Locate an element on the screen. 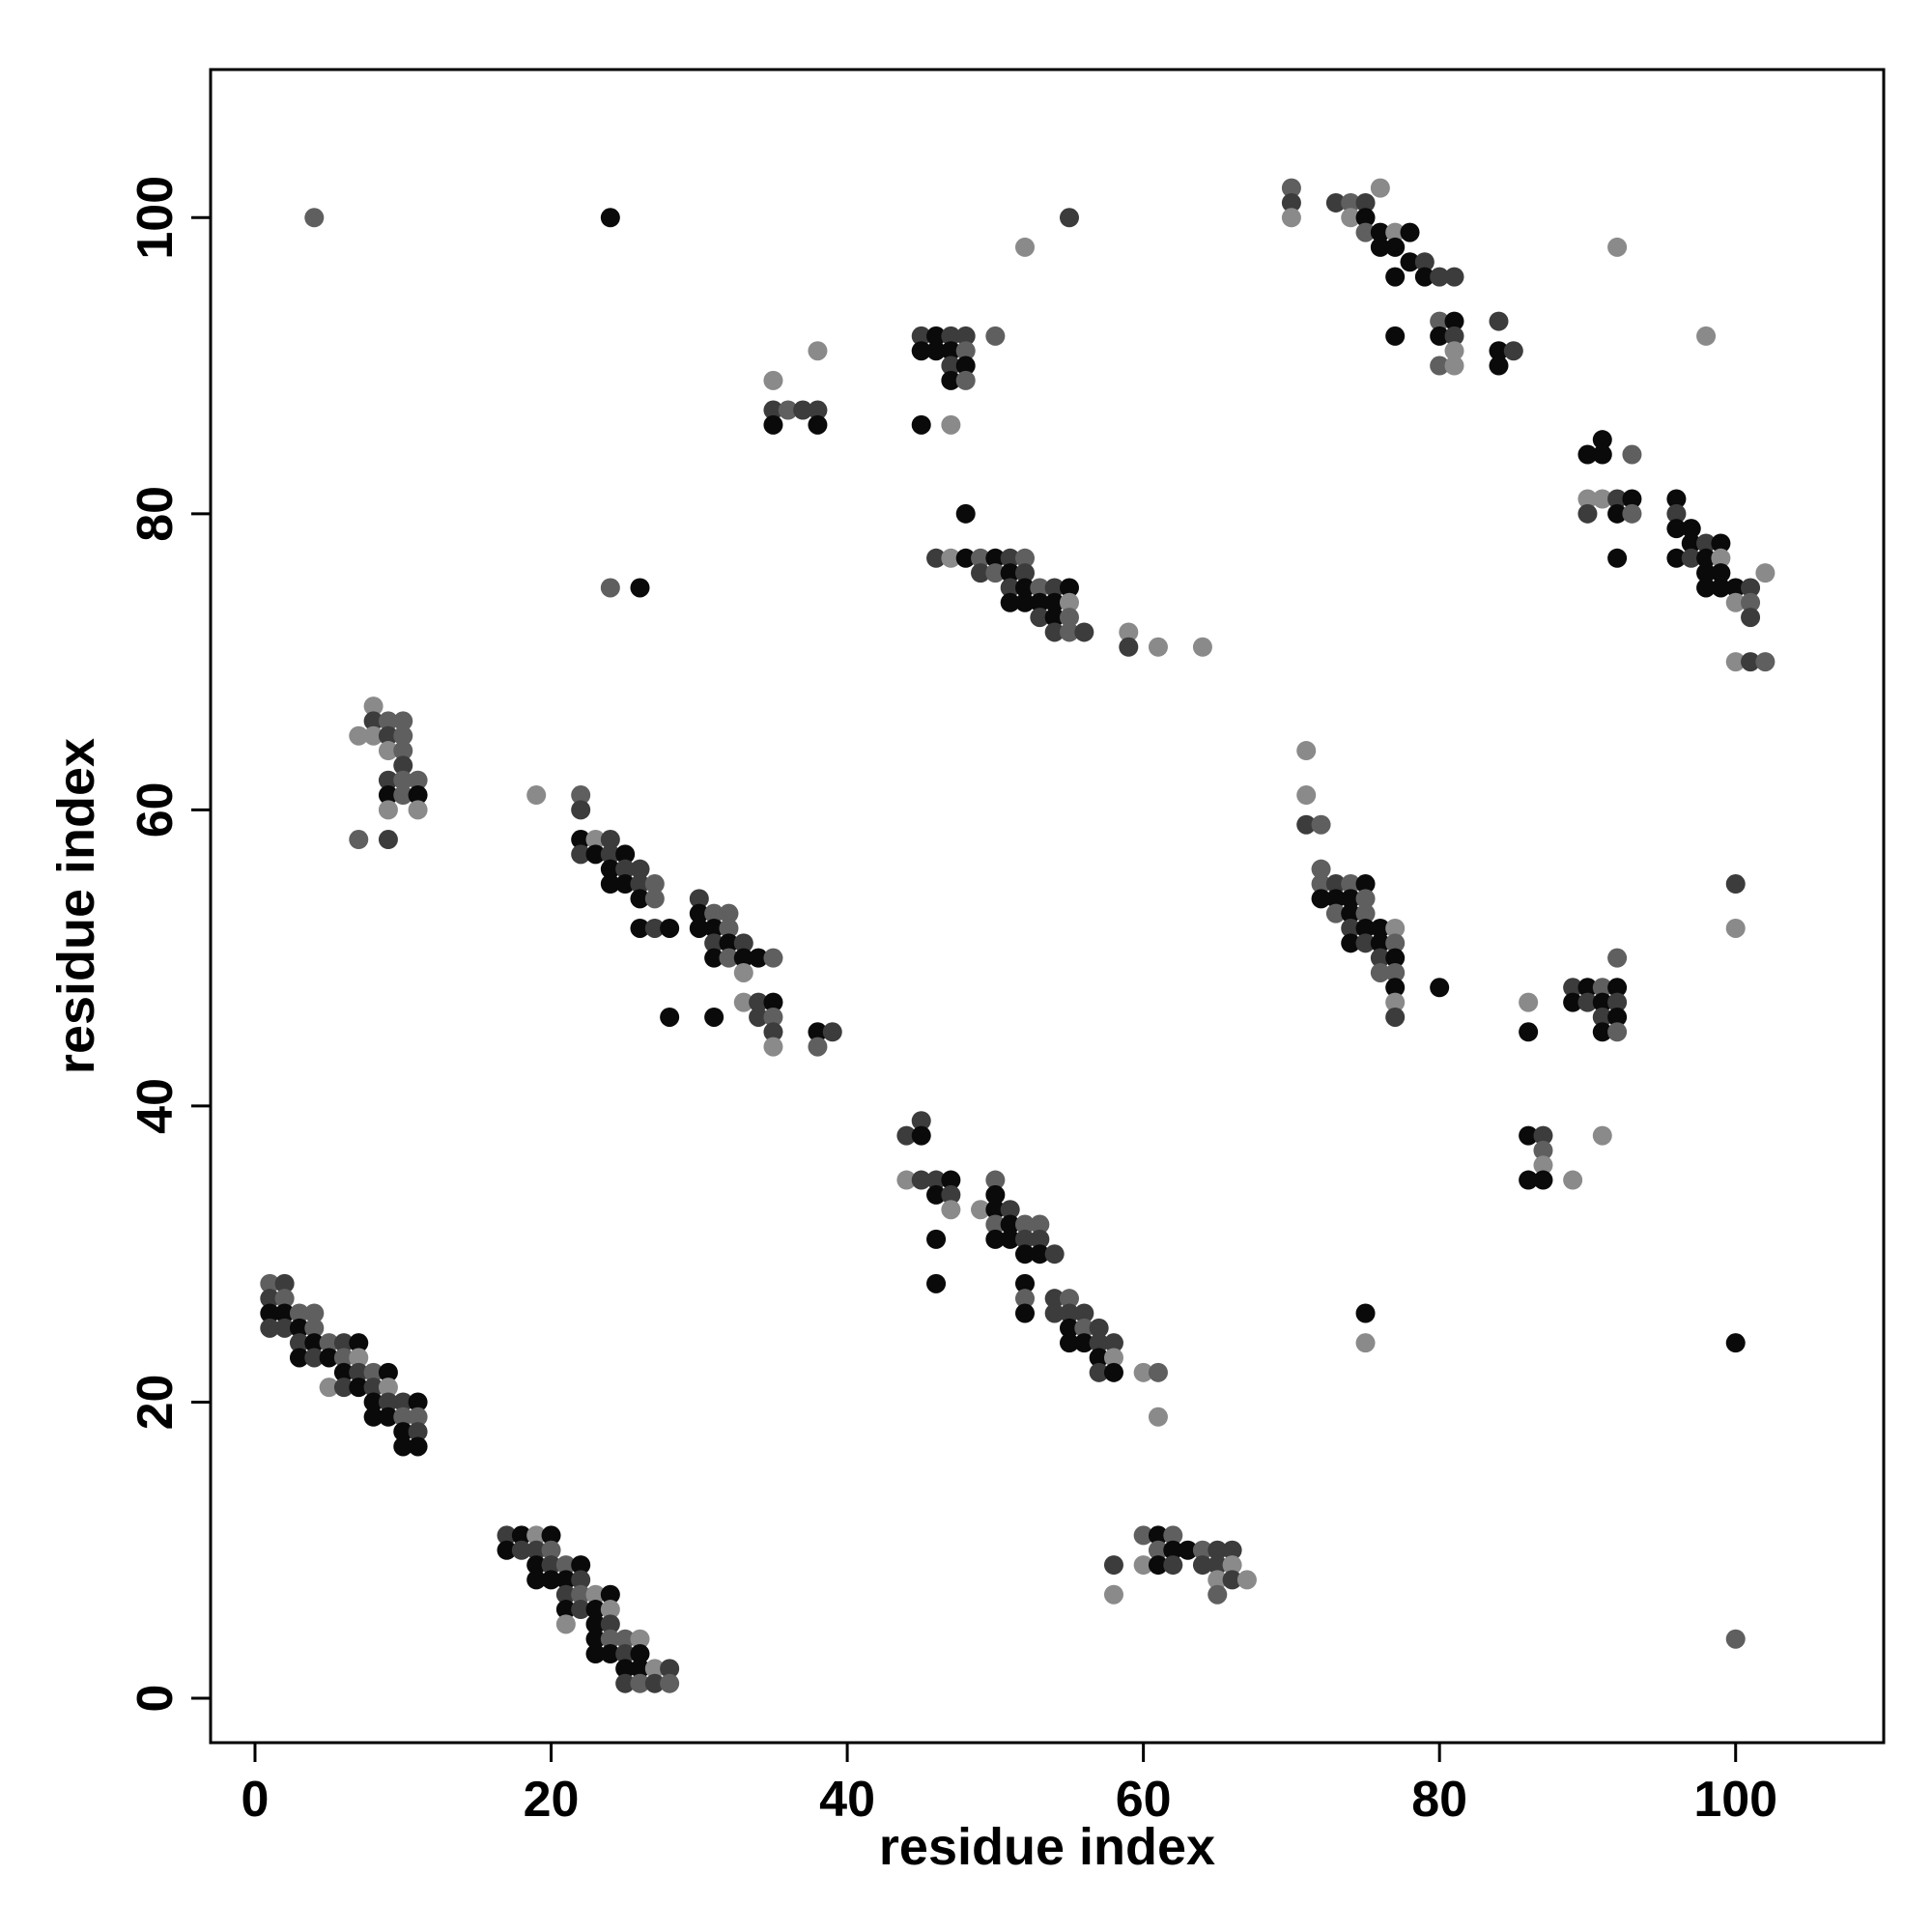  y-axis-title: residue index is located at coordinates (76, 906).